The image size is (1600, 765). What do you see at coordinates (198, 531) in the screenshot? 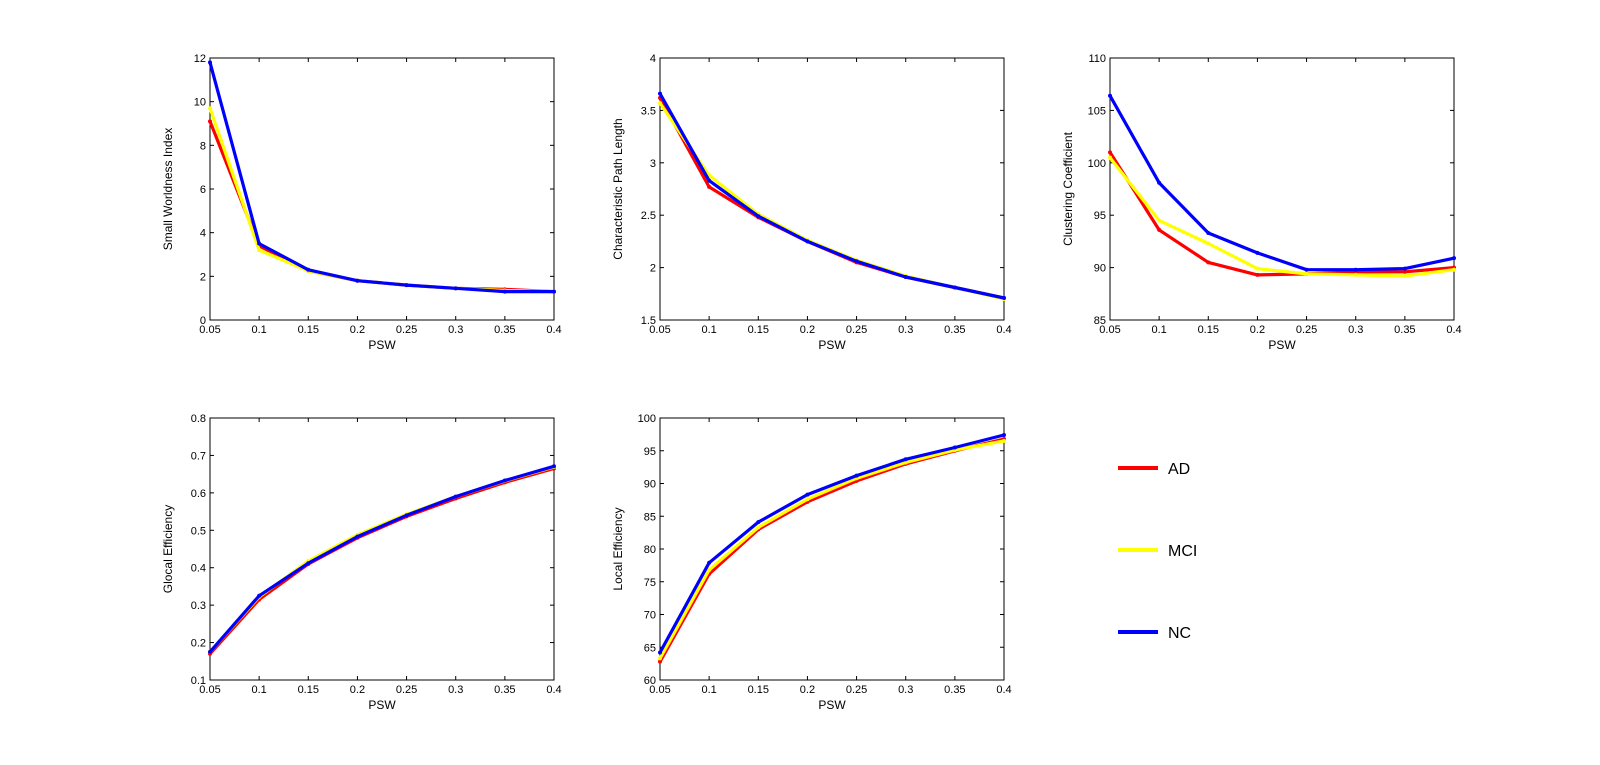
I see `y-tick-label: 0.5` at bounding box center [198, 531].